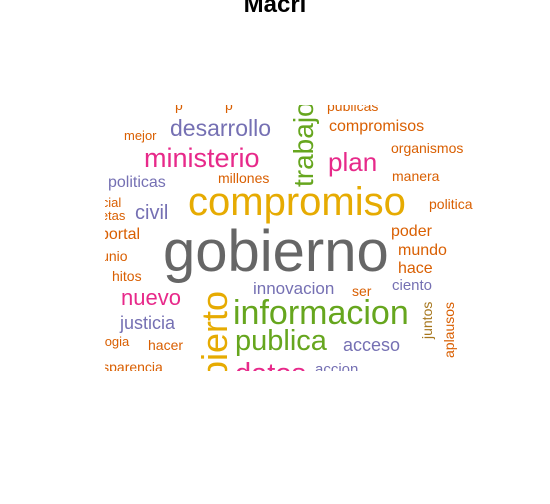 This screenshot has width=550, height=504. I want to click on word-juntos: juntos, so click(427, 320).